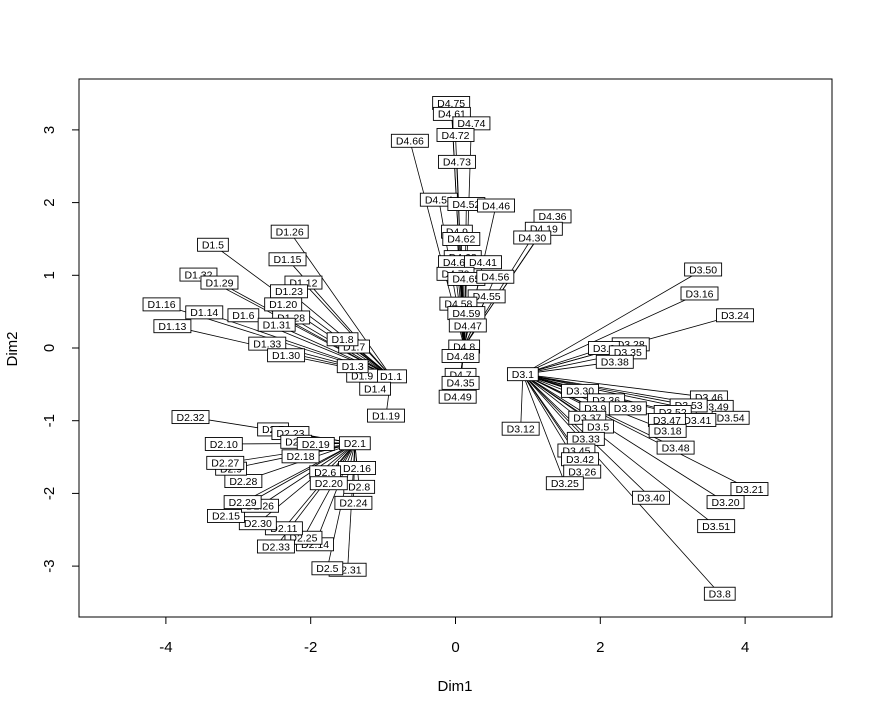  Describe the element at coordinates (161, 304) in the screenshot. I see `point-label-box: D1.16` at that location.